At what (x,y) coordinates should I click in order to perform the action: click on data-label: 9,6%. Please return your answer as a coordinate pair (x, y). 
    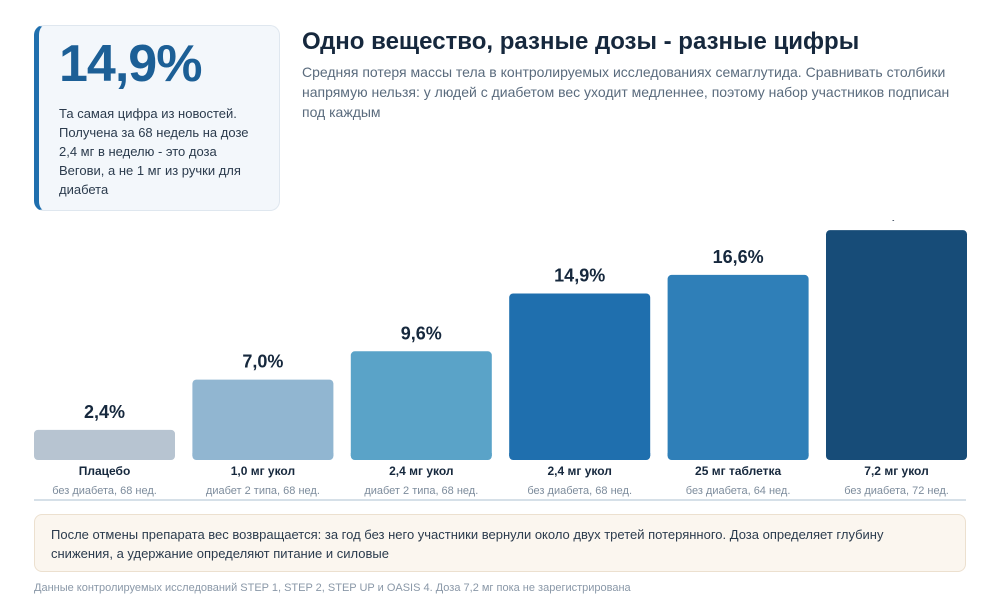
    Looking at the image, I should click on (421, 333).